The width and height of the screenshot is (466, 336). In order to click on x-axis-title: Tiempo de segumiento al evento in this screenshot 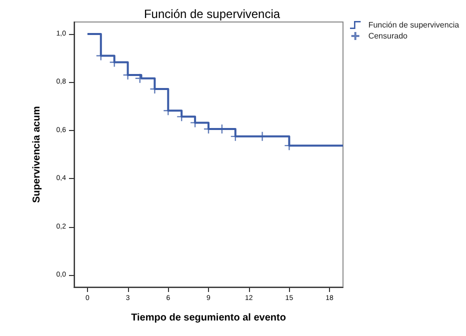, I will do `click(208, 318)`.